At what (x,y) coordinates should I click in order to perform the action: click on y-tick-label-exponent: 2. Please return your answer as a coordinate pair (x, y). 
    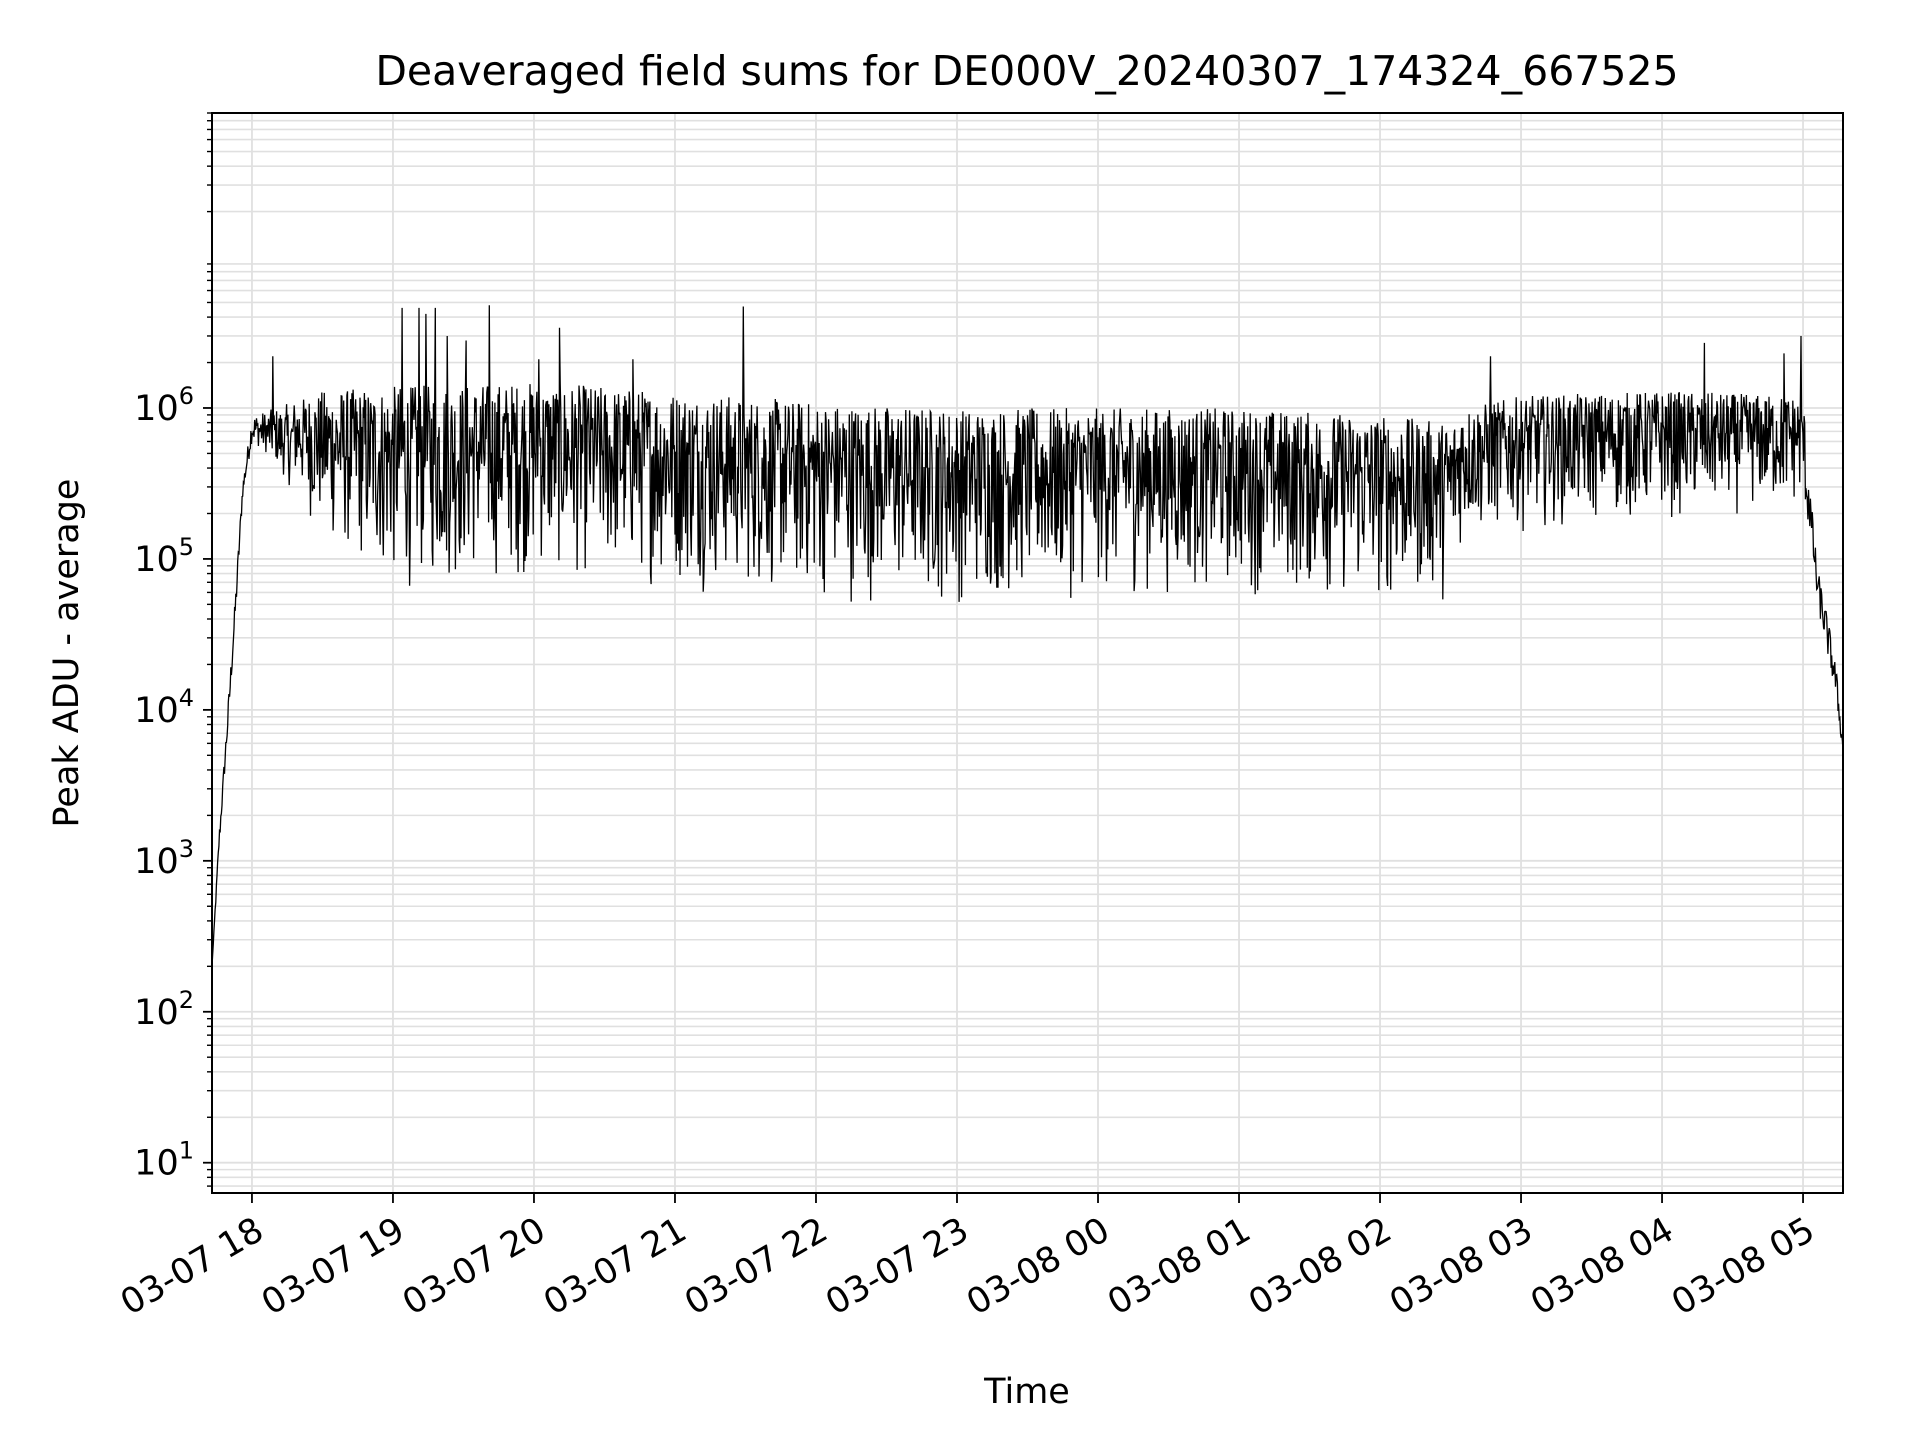
    Looking at the image, I should click on (186, 1000).